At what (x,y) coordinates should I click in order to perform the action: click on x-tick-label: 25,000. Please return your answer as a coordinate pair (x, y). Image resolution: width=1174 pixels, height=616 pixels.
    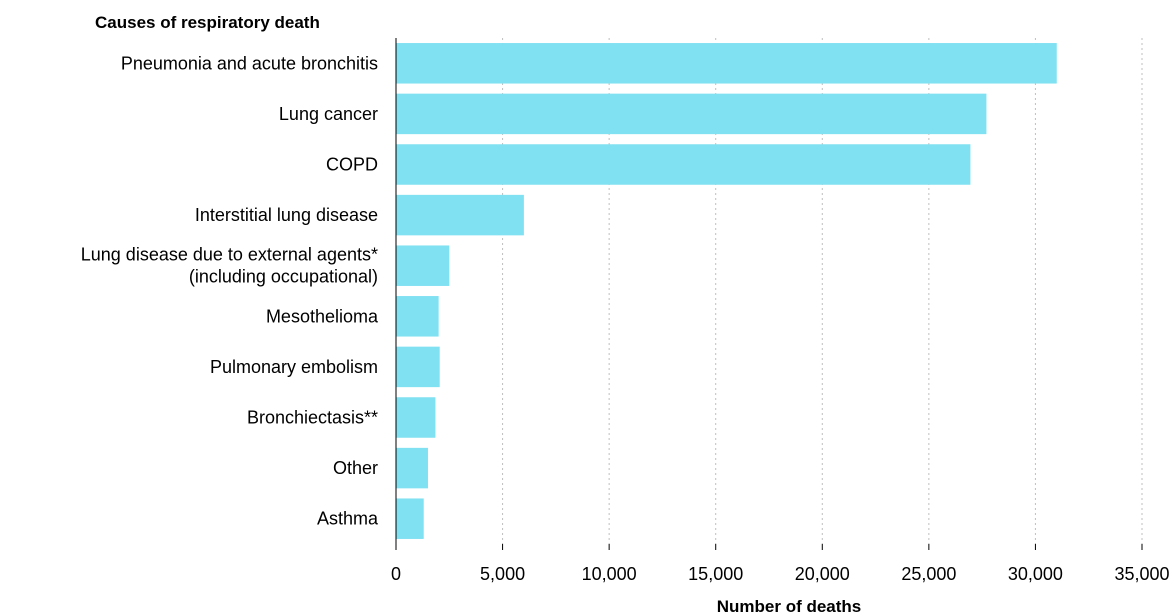
    Looking at the image, I should click on (928, 574).